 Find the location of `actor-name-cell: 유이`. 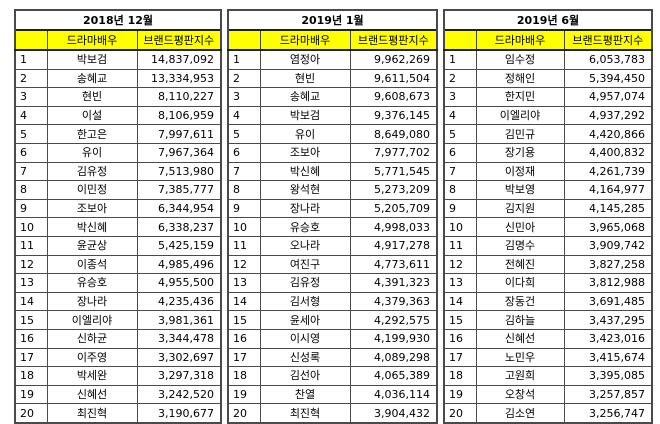

actor-name-cell: 유이 is located at coordinates (92, 152).